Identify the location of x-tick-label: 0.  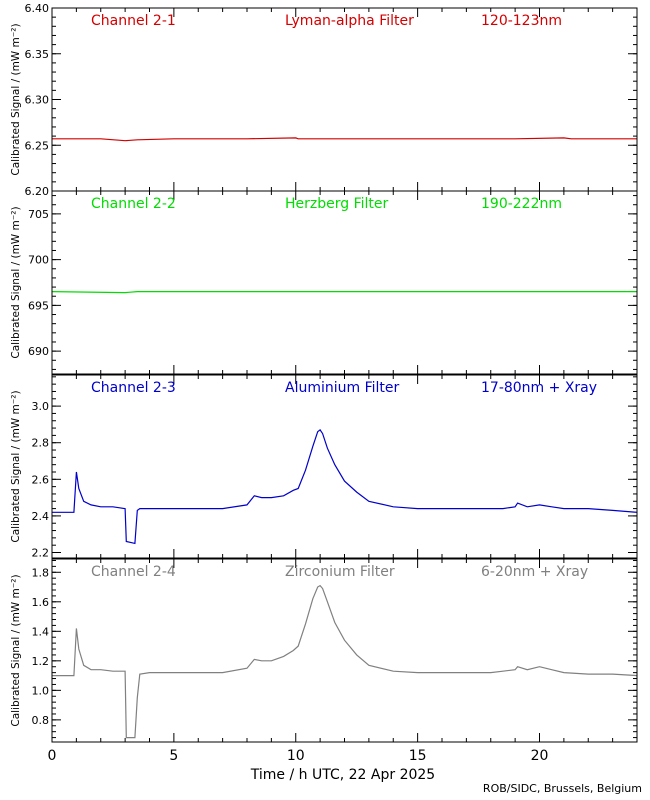
(52, 756).